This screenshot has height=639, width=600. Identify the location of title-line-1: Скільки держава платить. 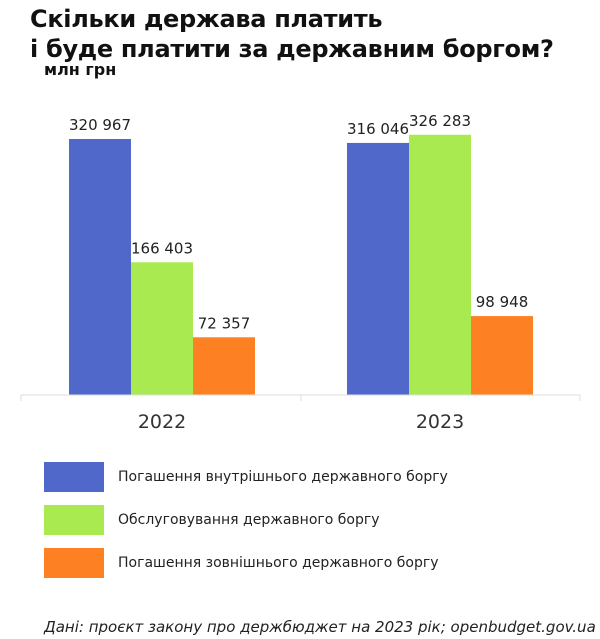
(206, 19).